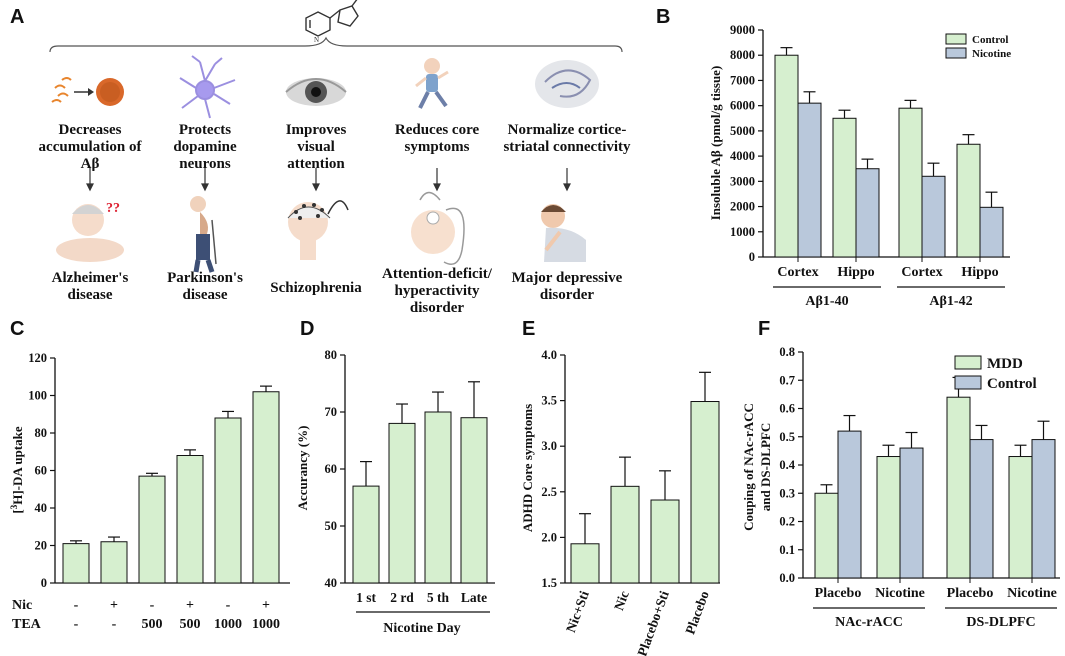 This screenshot has width=1065, height=656. Describe the element at coordinates (621, 600) in the screenshot. I see `x-tick-label: Nic` at that location.